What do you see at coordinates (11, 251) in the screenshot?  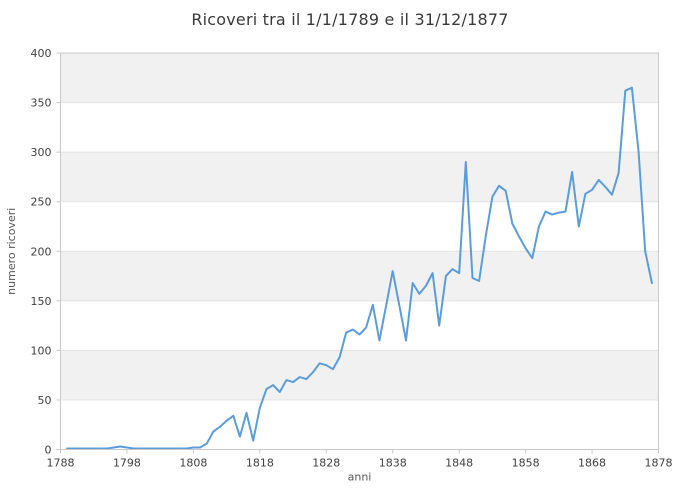 I see `y-axis-title: numero ricoveri` at bounding box center [11, 251].